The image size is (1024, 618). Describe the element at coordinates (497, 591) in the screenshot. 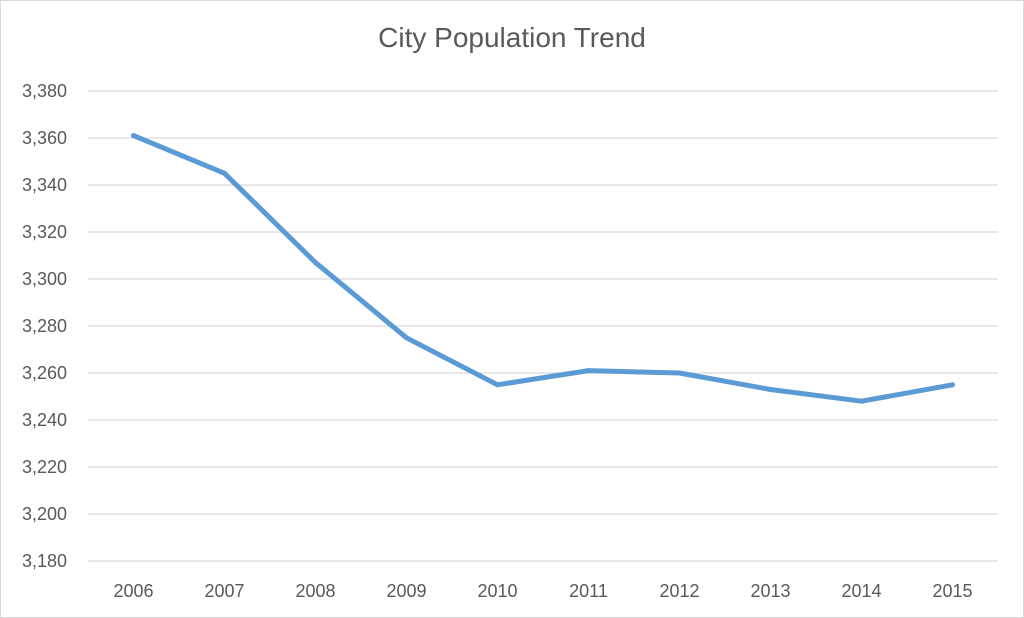

I see `x-tick-label: 2010` at that location.